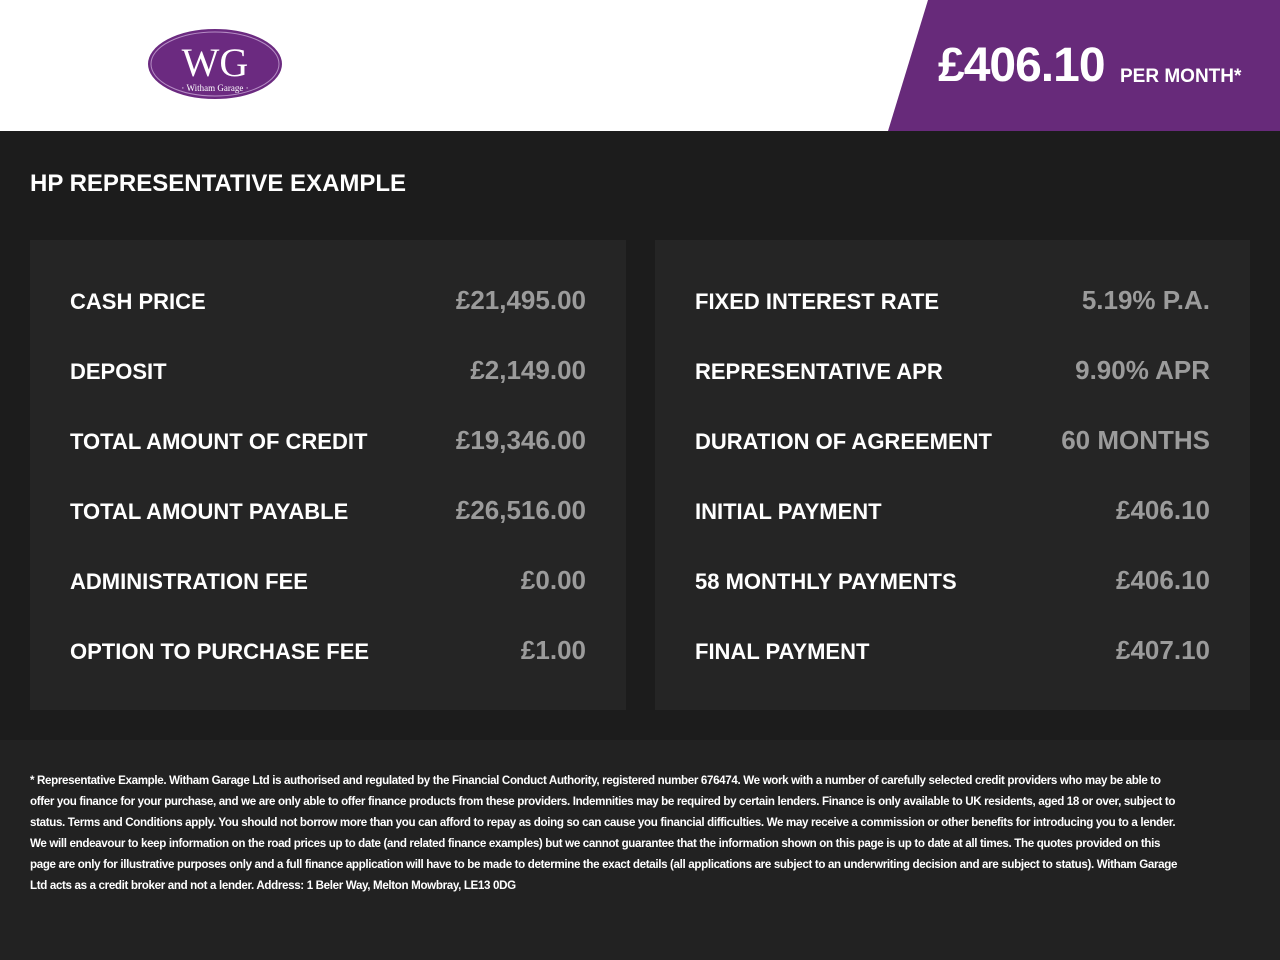 This screenshot has width=1280, height=960. I want to click on row-label: TOTAL AMOUNT PAYABLE, so click(209, 511).